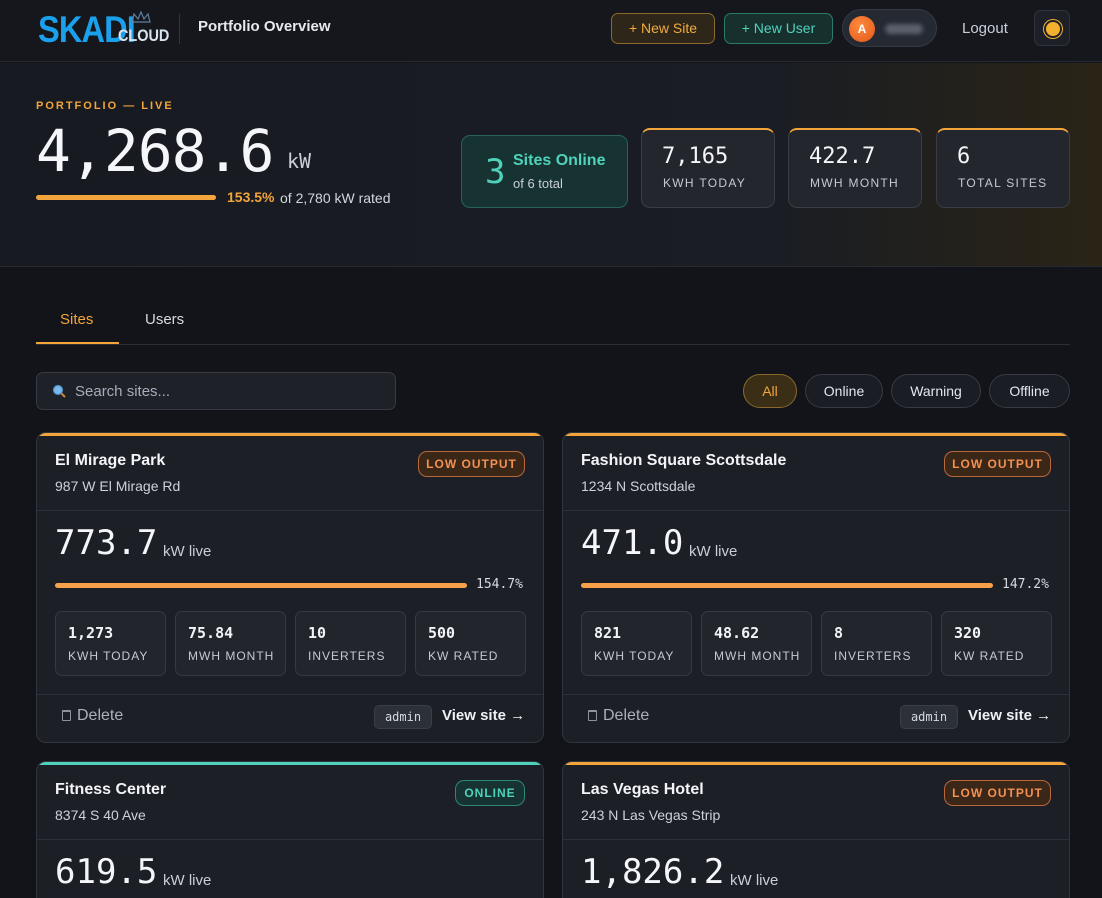 Image resolution: width=1102 pixels, height=898 pixels. What do you see at coordinates (350, 643) in the screenshot?
I see `site-stat-inverters: 10 INVERTERS` at bounding box center [350, 643].